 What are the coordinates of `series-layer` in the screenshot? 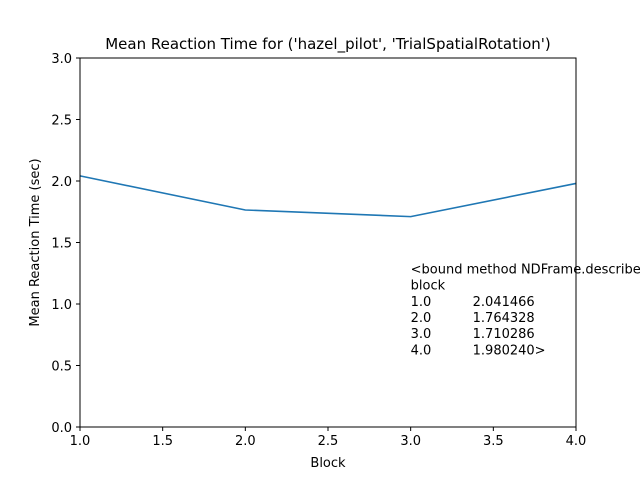 It's located at (328, 196).